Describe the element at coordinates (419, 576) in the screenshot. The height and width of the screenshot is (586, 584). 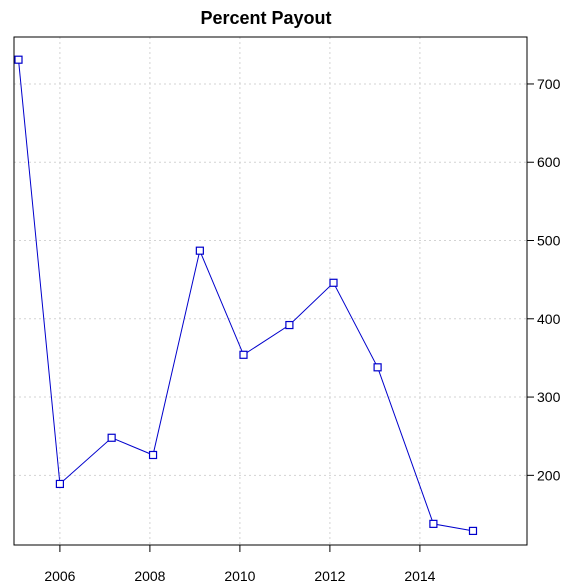
I see `x-tick-label: 2014` at that location.